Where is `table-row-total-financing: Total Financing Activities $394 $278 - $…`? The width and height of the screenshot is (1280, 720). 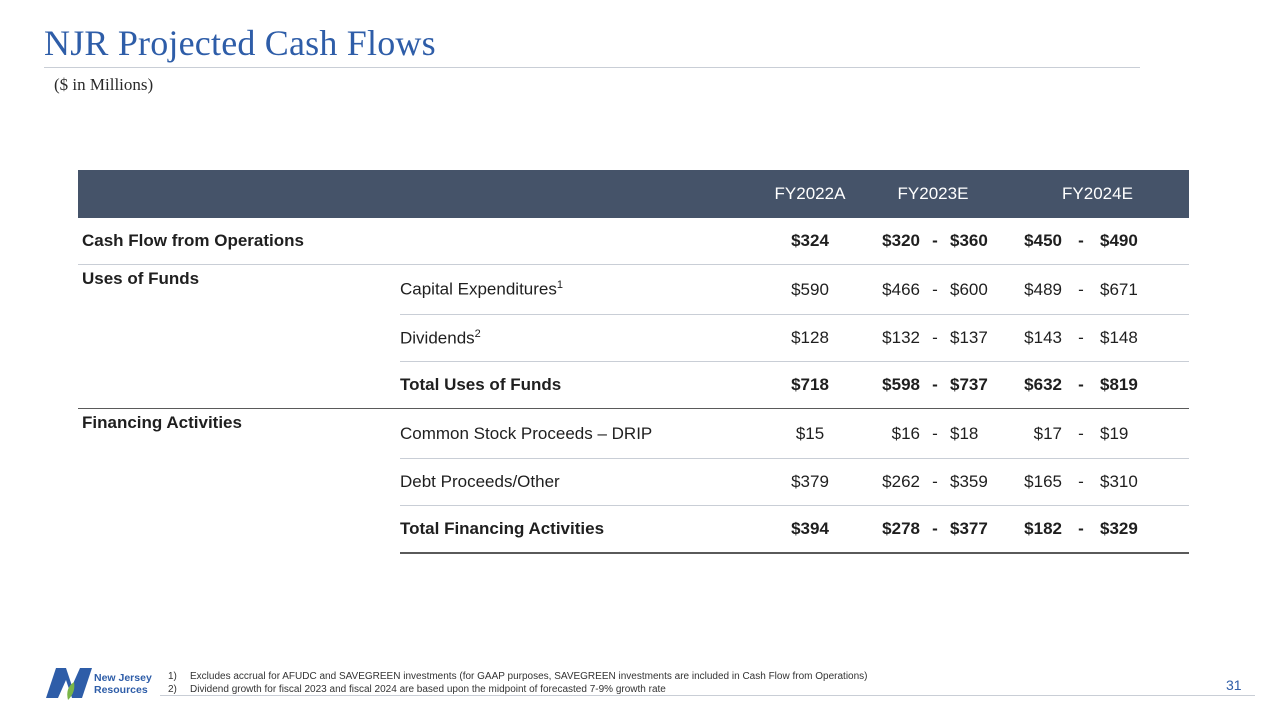
table-row-total-financing: Total Financing Activities $394 $278 - $… is located at coordinates (633, 529).